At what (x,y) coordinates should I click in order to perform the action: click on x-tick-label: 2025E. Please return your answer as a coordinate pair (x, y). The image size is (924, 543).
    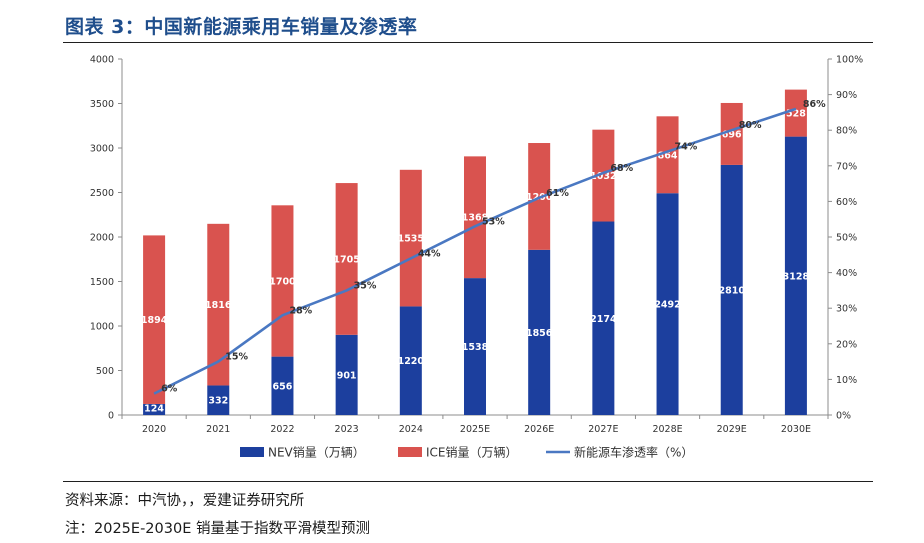
    Looking at the image, I should click on (475, 429).